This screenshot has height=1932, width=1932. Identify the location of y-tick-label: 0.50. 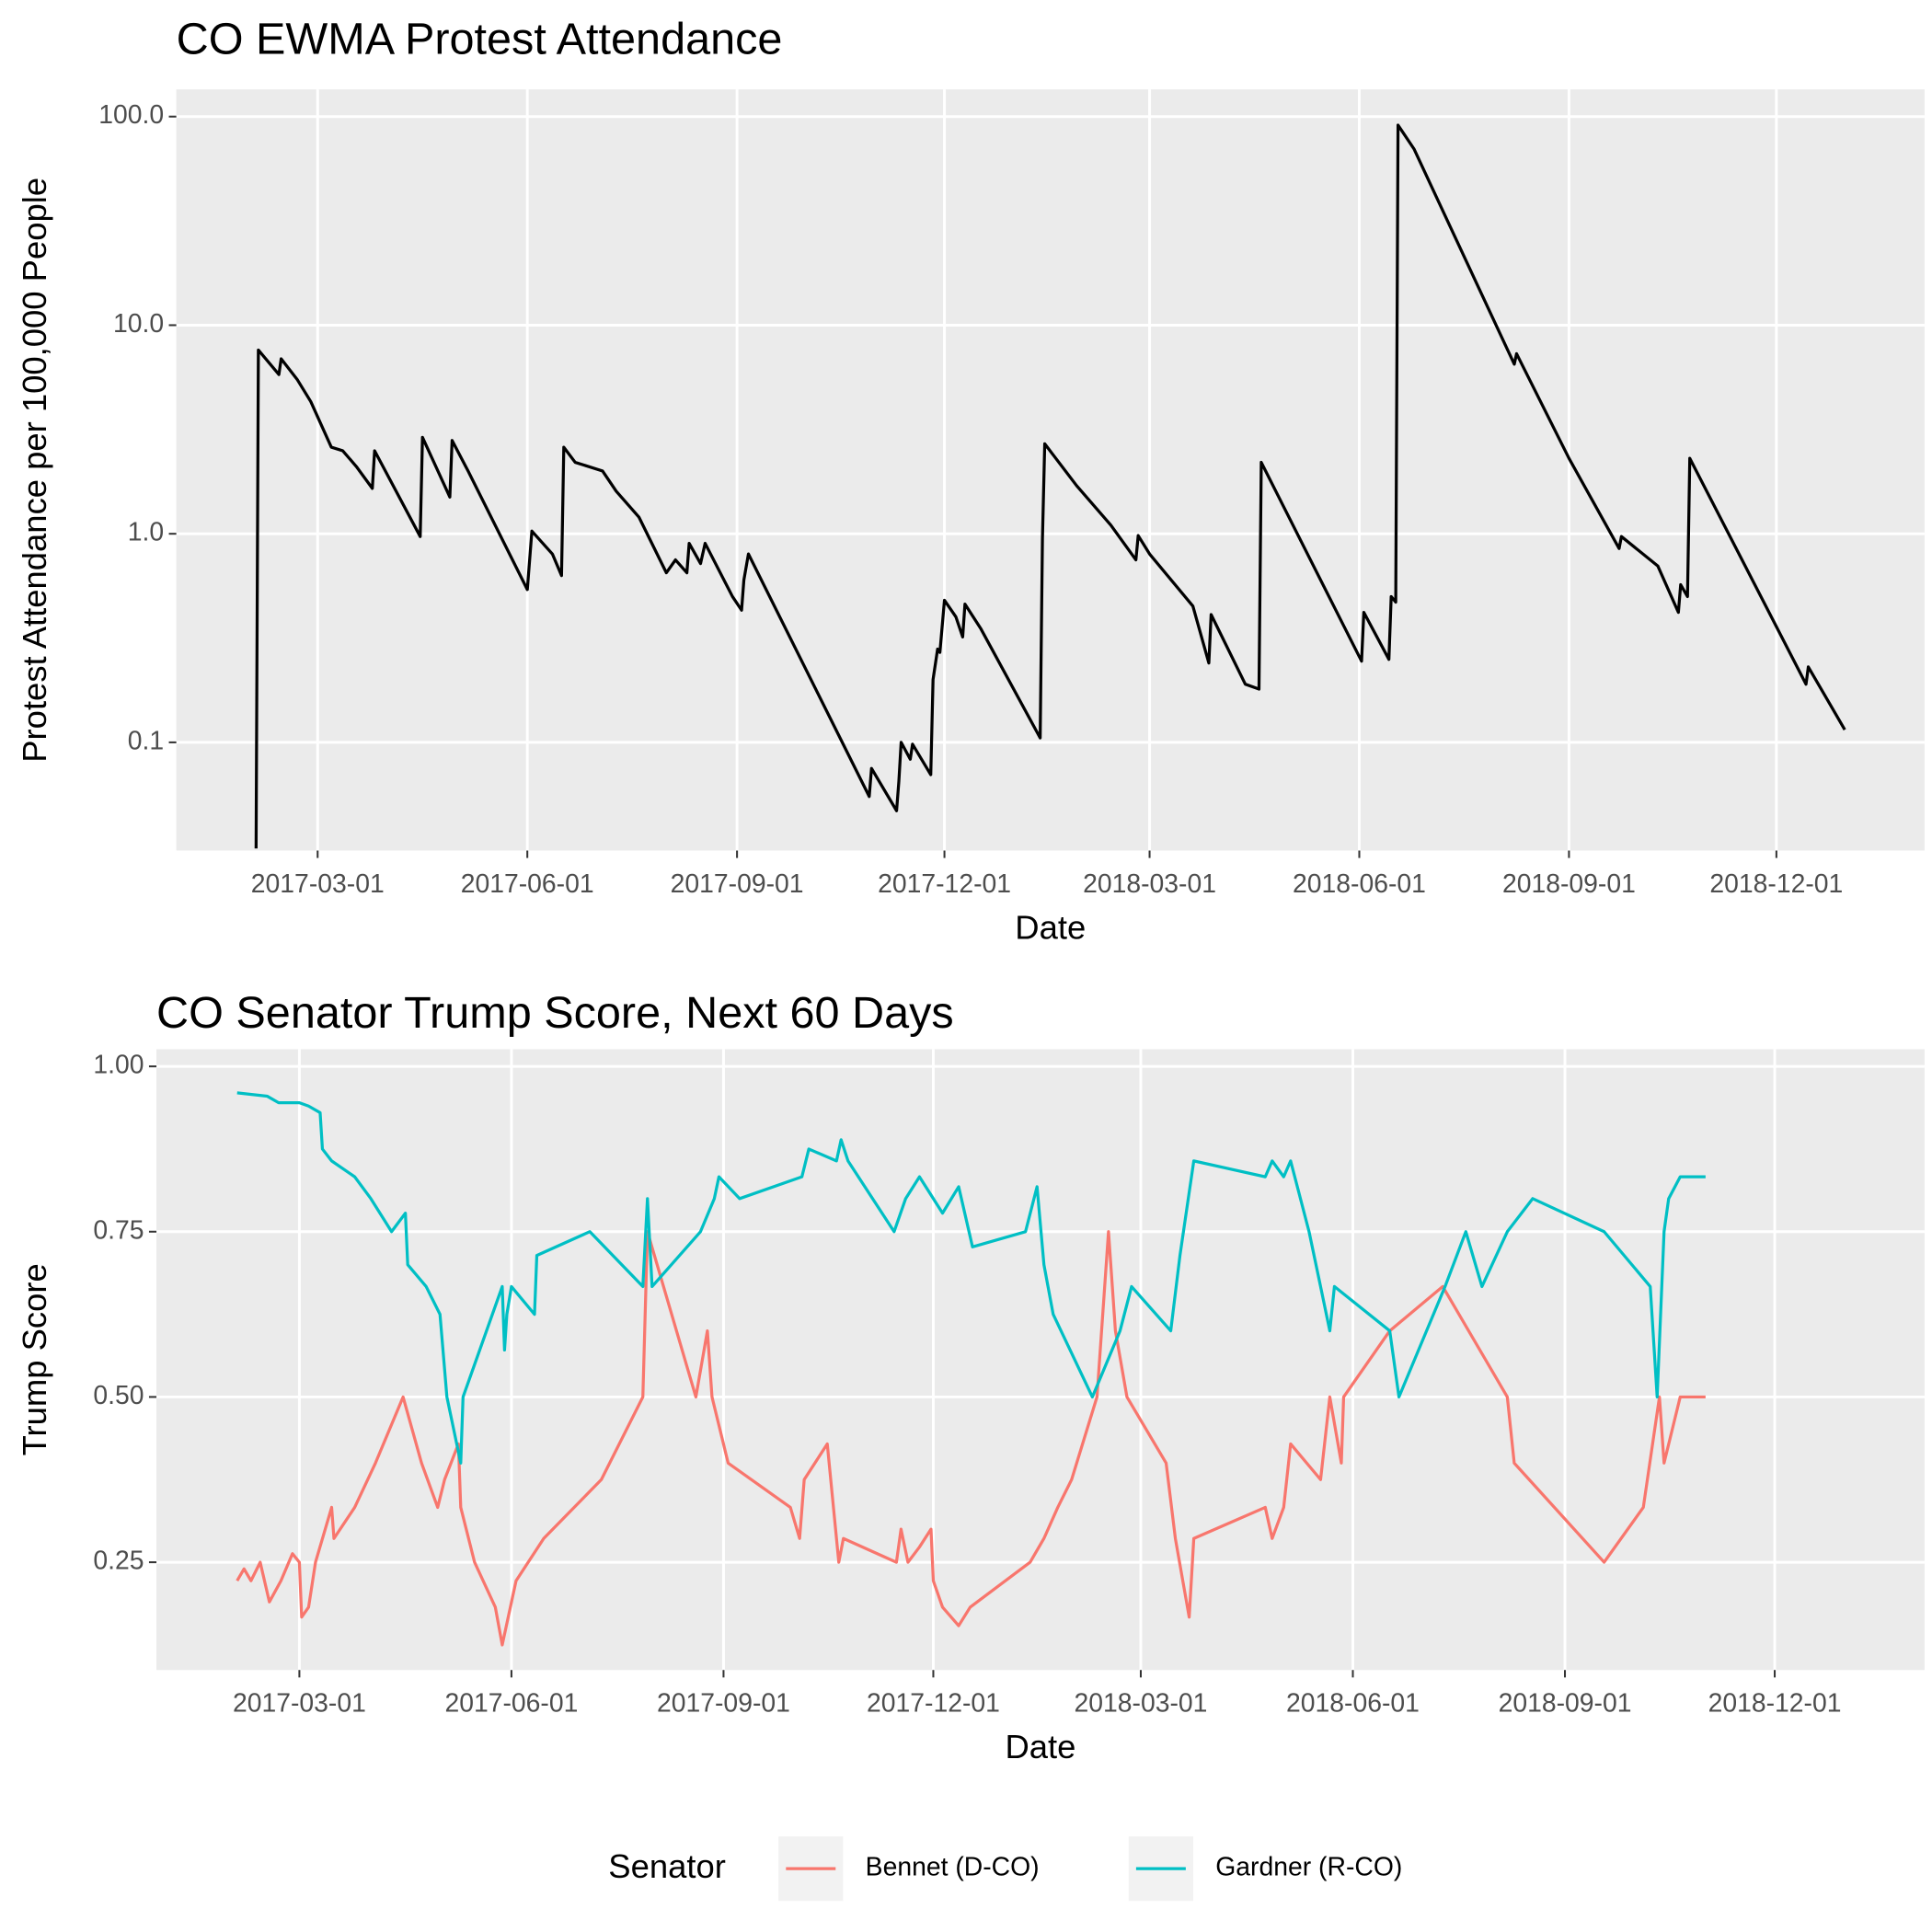
(118, 1395).